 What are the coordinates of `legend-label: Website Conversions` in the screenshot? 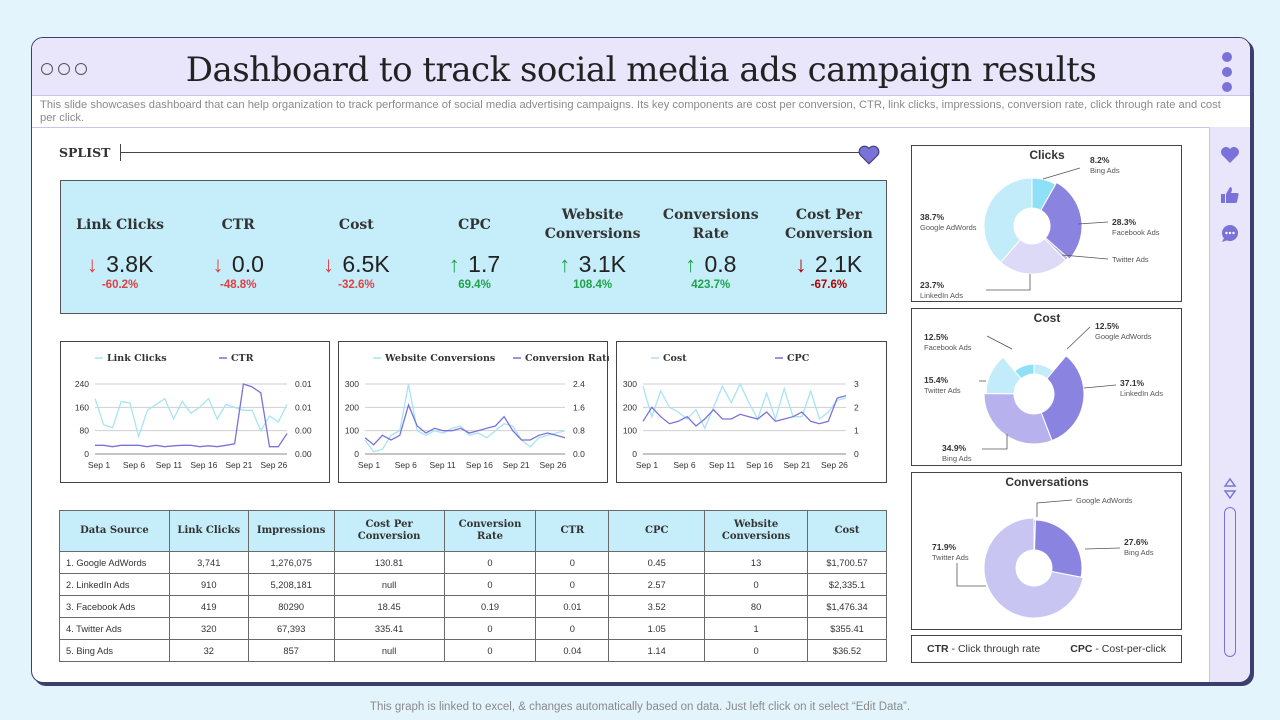 It's located at (439, 358).